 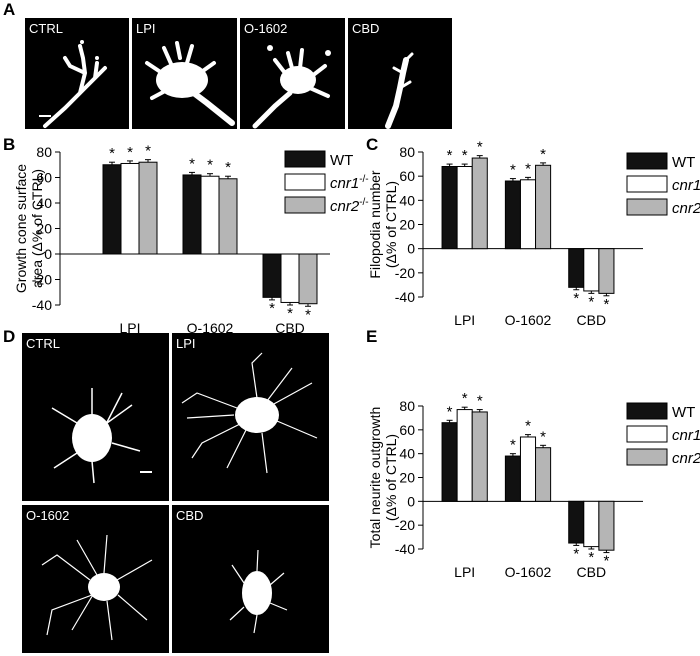 I want to click on panel-letter-b: B, so click(x=9, y=144).